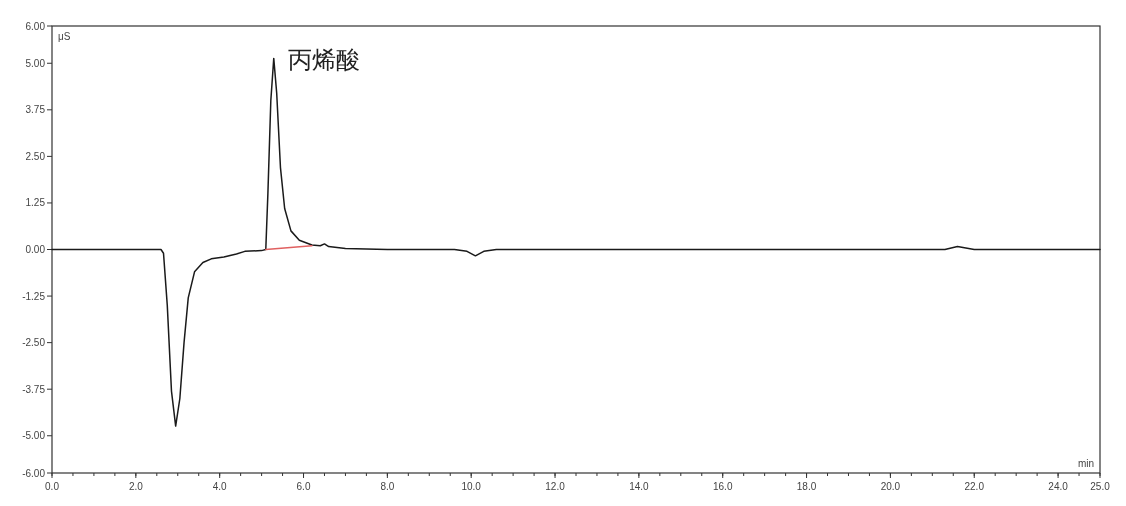 The height and width of the screenshot is (506, 1126). I want to click on y-tick-label: -1.25, so click(34, 296).